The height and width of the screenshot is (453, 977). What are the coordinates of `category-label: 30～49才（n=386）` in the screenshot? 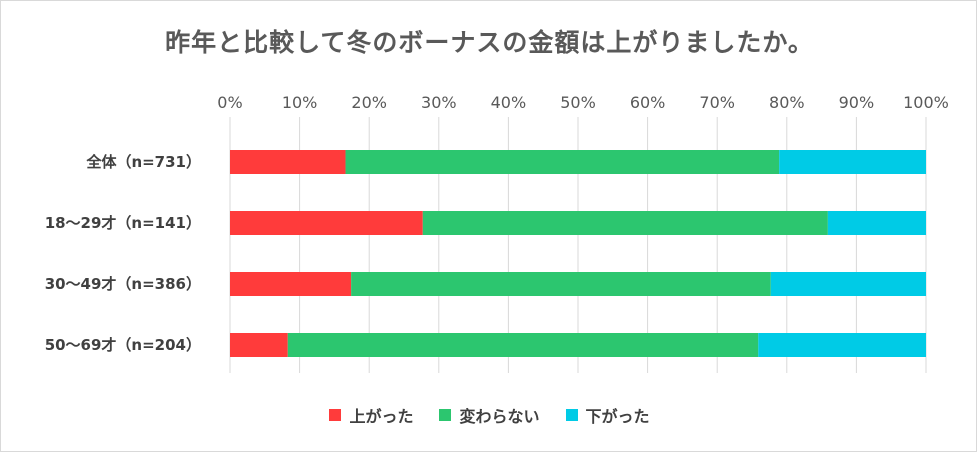 It's located at (123, 284).